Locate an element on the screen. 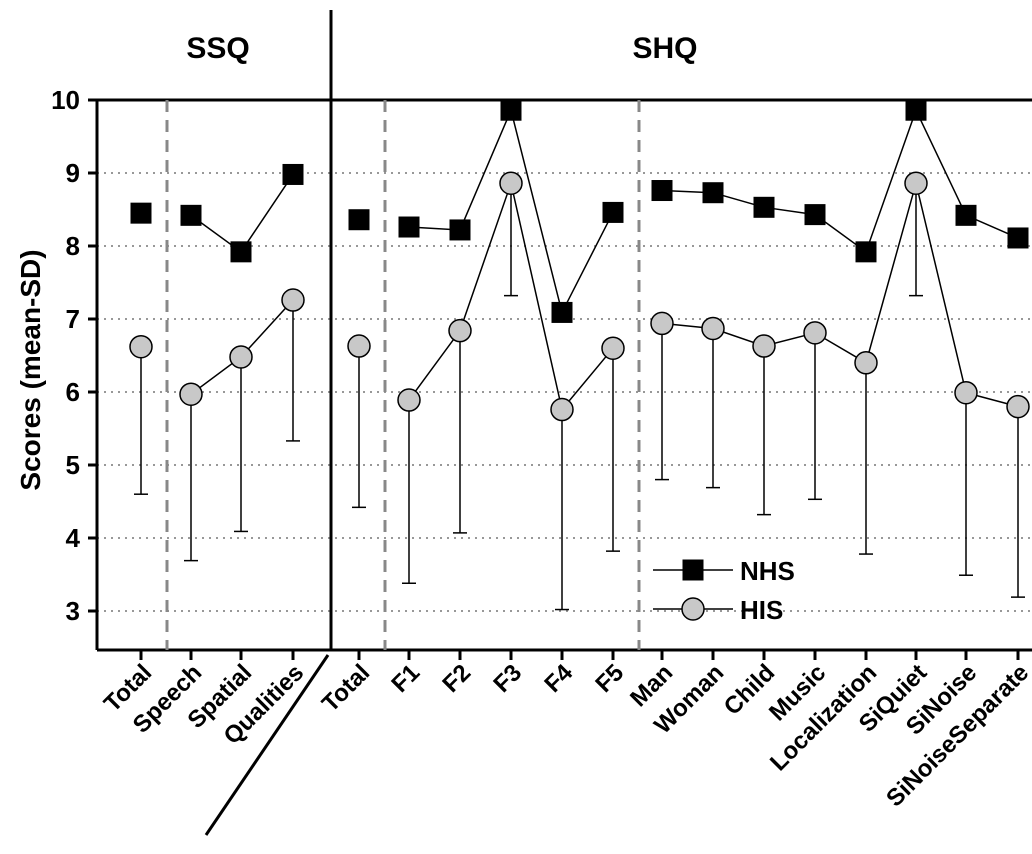  y-tick-label: 3 is located at coordinates (73, 611).